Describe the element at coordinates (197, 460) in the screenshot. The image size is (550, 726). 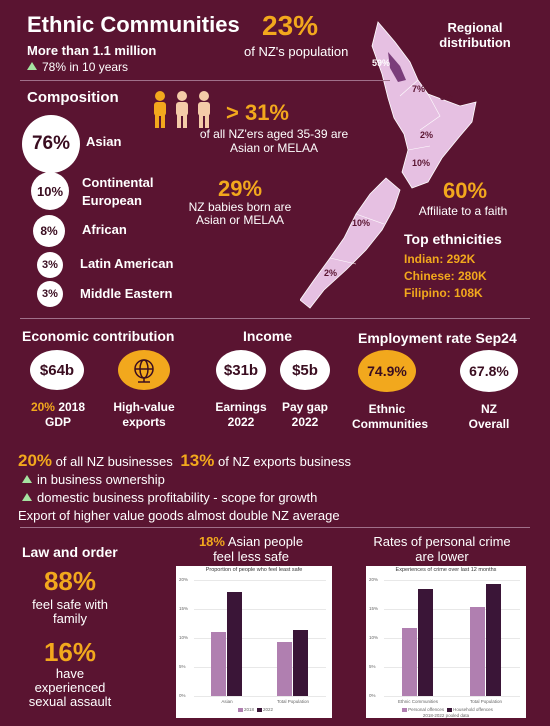
I see `exports-pct: 13%` at that location.